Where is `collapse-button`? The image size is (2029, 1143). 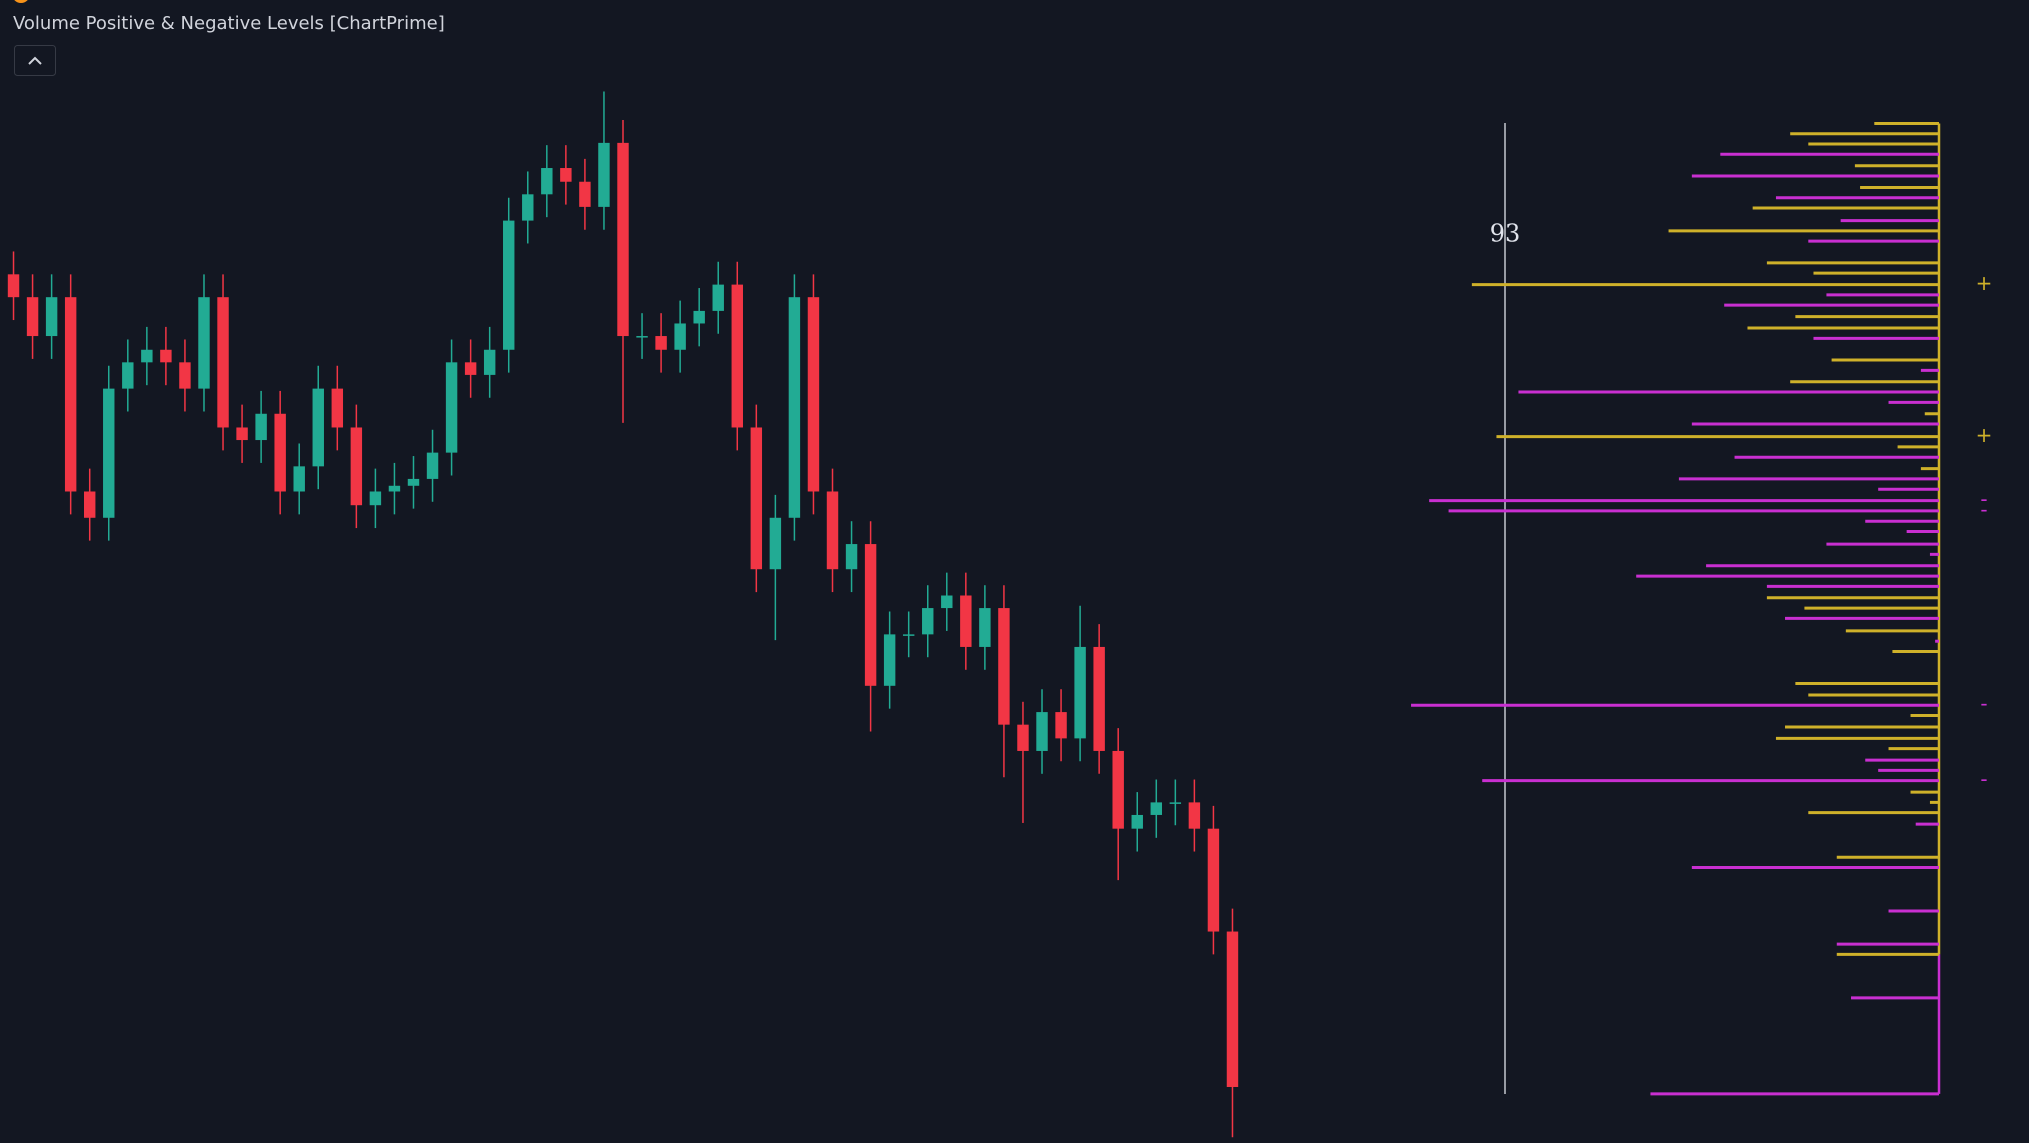 collapse-button is located at coordinates (35, 60).